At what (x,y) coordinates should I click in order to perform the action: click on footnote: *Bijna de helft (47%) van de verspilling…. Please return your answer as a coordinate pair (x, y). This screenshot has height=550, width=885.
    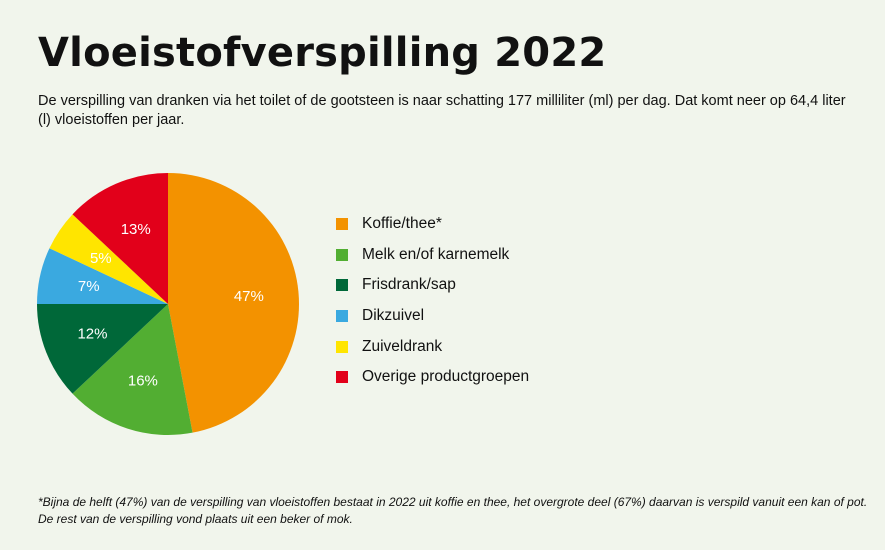
    Looking at the image, I should click on (453, 510).